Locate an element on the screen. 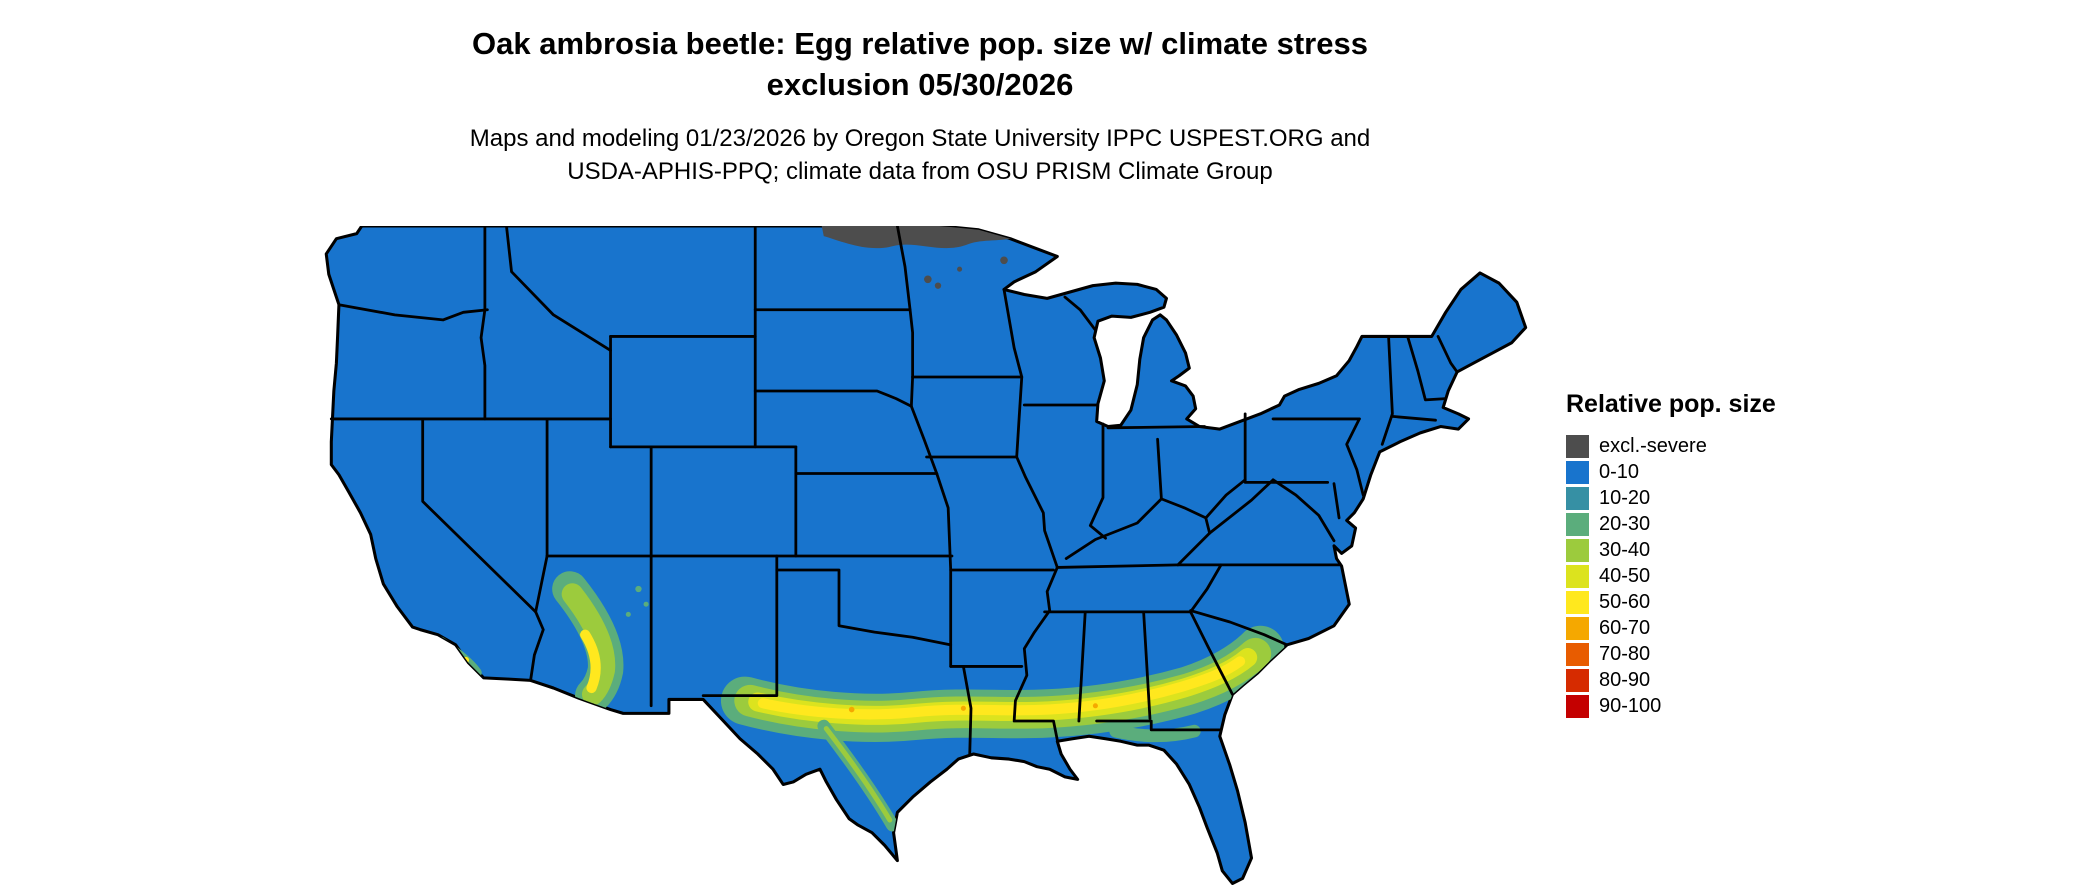  legend-item: 60-70 is located at coordinates (1671, 628).